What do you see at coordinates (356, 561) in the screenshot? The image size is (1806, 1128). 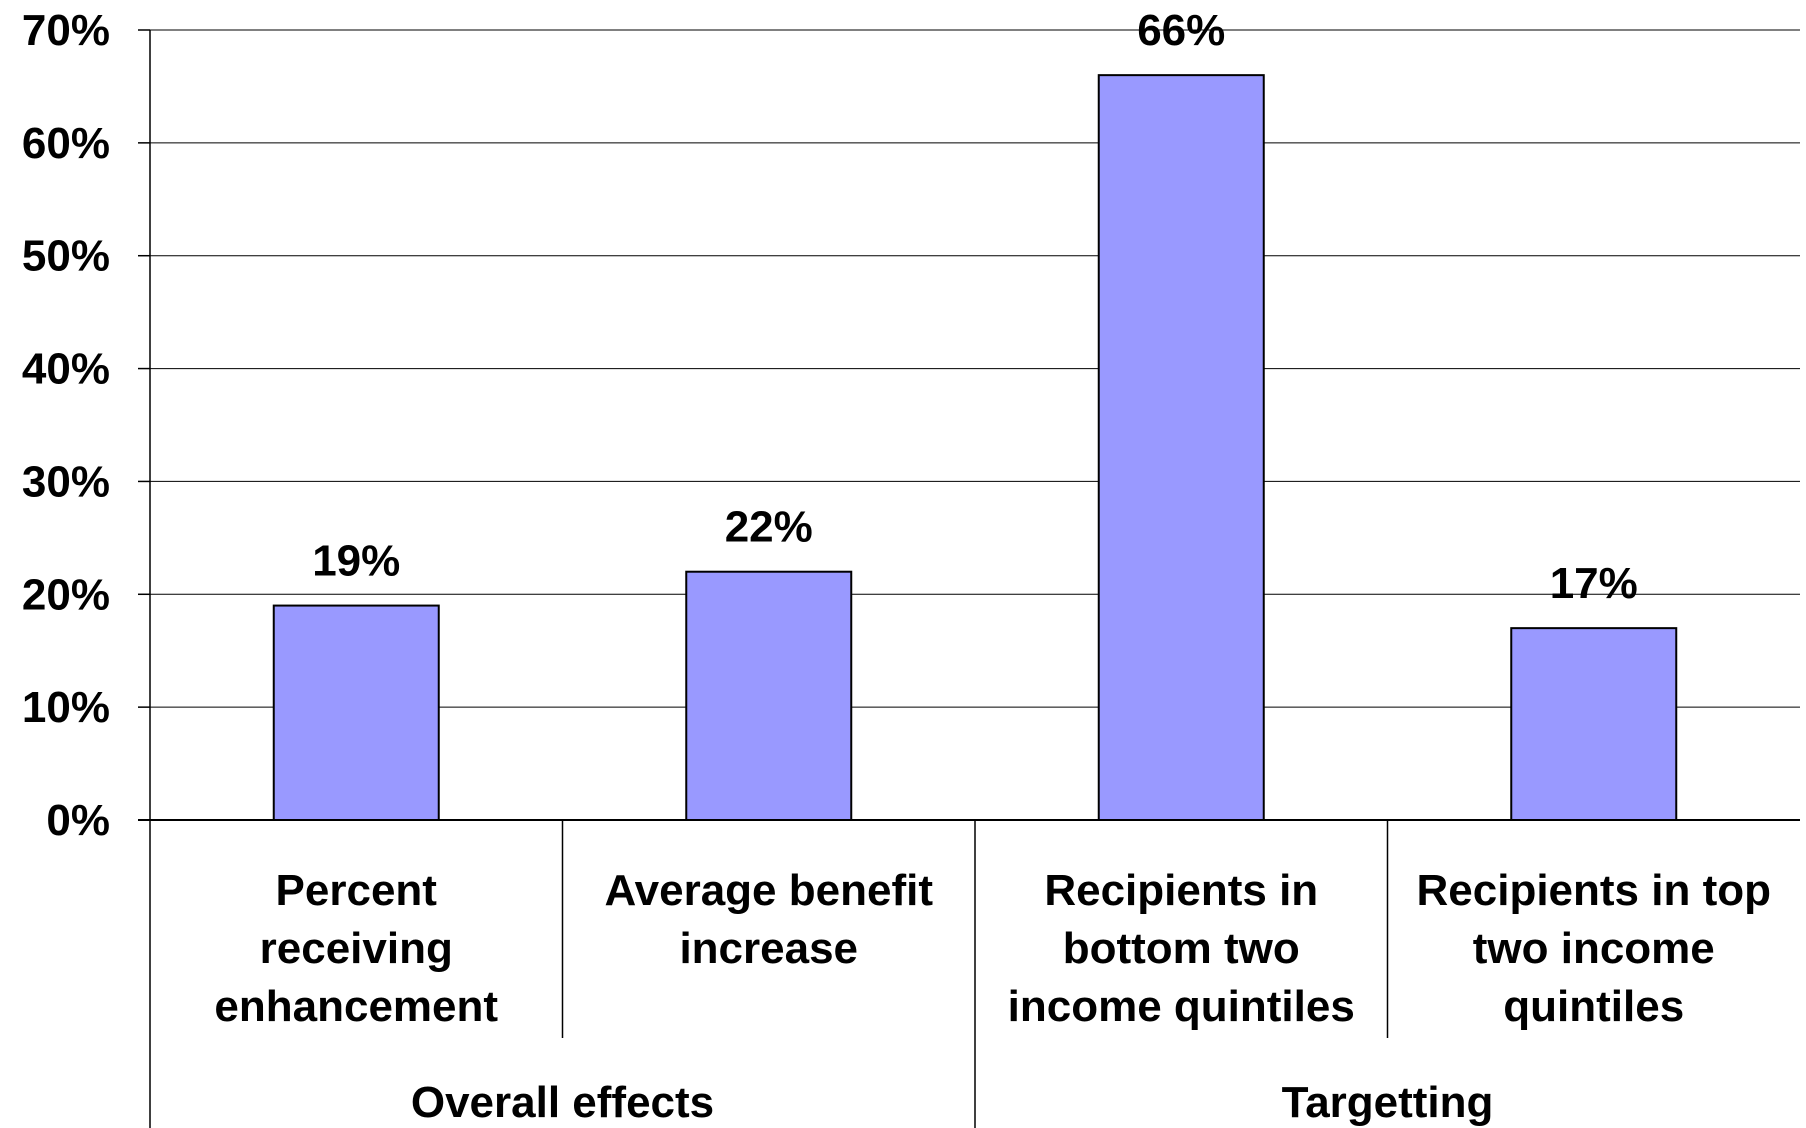 I see `data-label: 19%` at bounding box center [356, 561].